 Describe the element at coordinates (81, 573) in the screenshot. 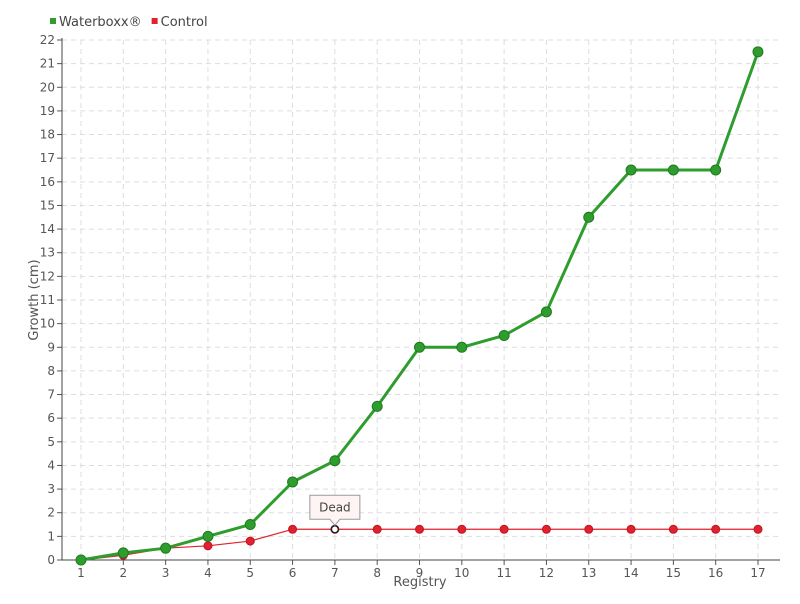

I see `x-tick-label: 1` at that location.